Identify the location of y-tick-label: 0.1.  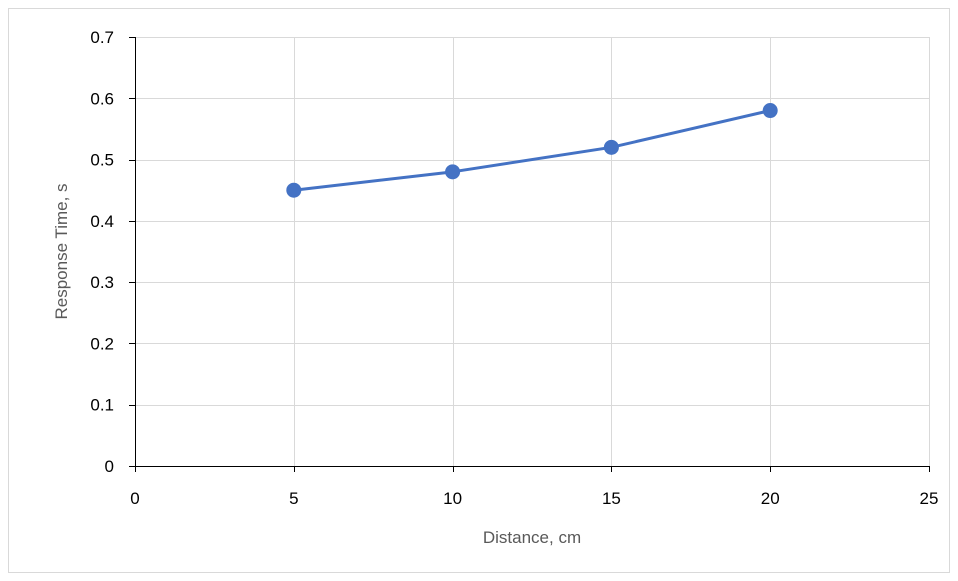
(102, 405).